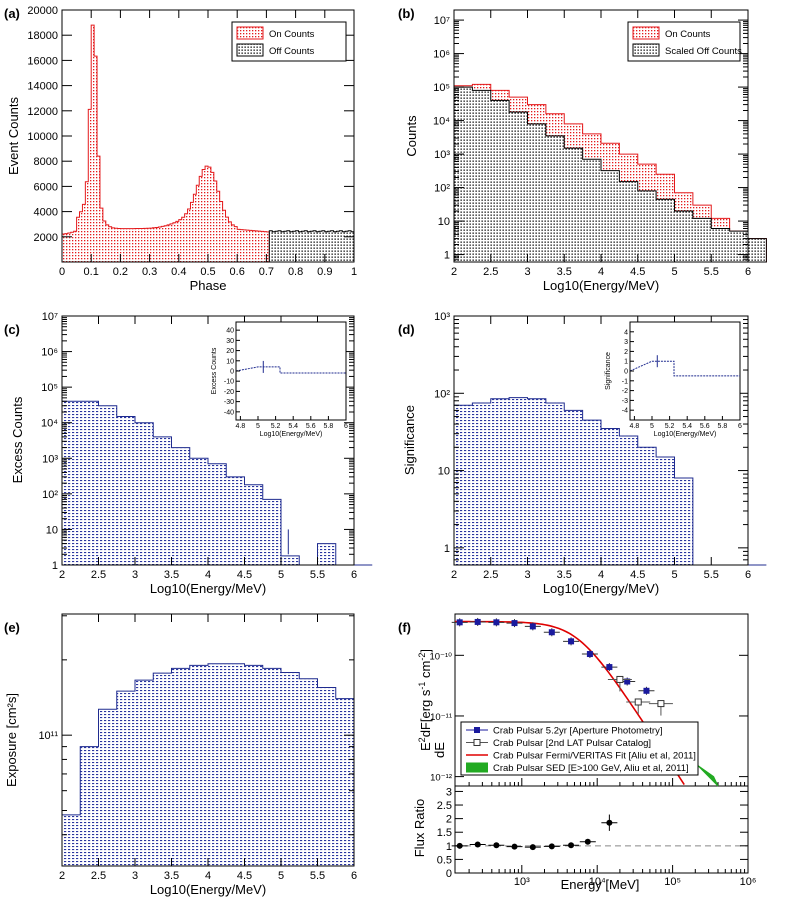  What do you see at coordinates (441, 122) in the screenshot?
I see `y-tick-label: 10⁴` at bounding box center [441, 122].